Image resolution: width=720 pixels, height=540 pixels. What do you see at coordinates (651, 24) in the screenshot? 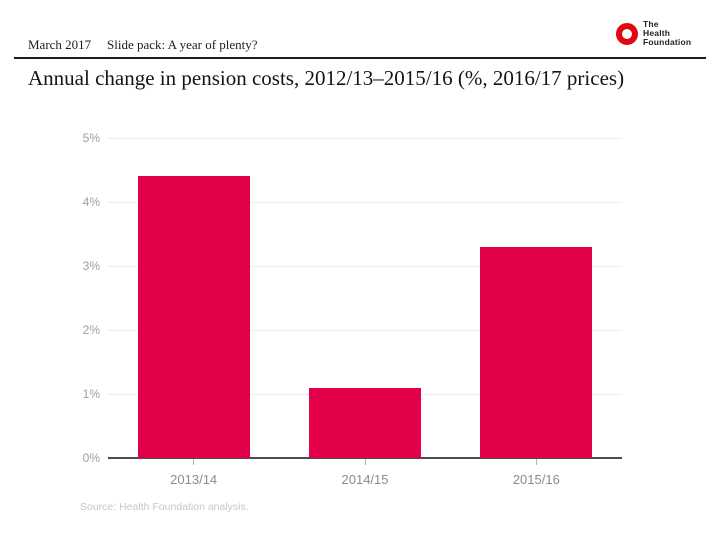
I see `logo-line-1: The` at bounding box center [651, 24].